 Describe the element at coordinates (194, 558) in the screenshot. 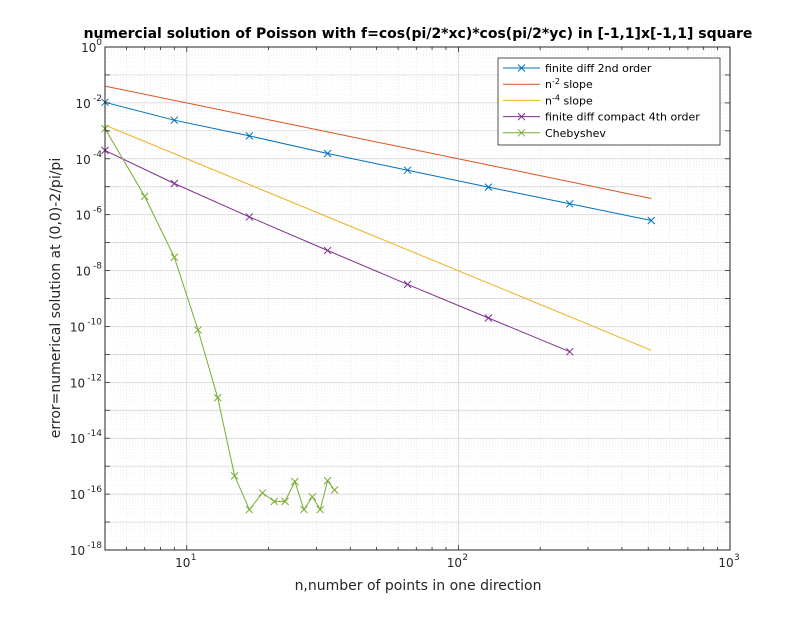

I see `x-tick-label-exponent: 1` at that location.